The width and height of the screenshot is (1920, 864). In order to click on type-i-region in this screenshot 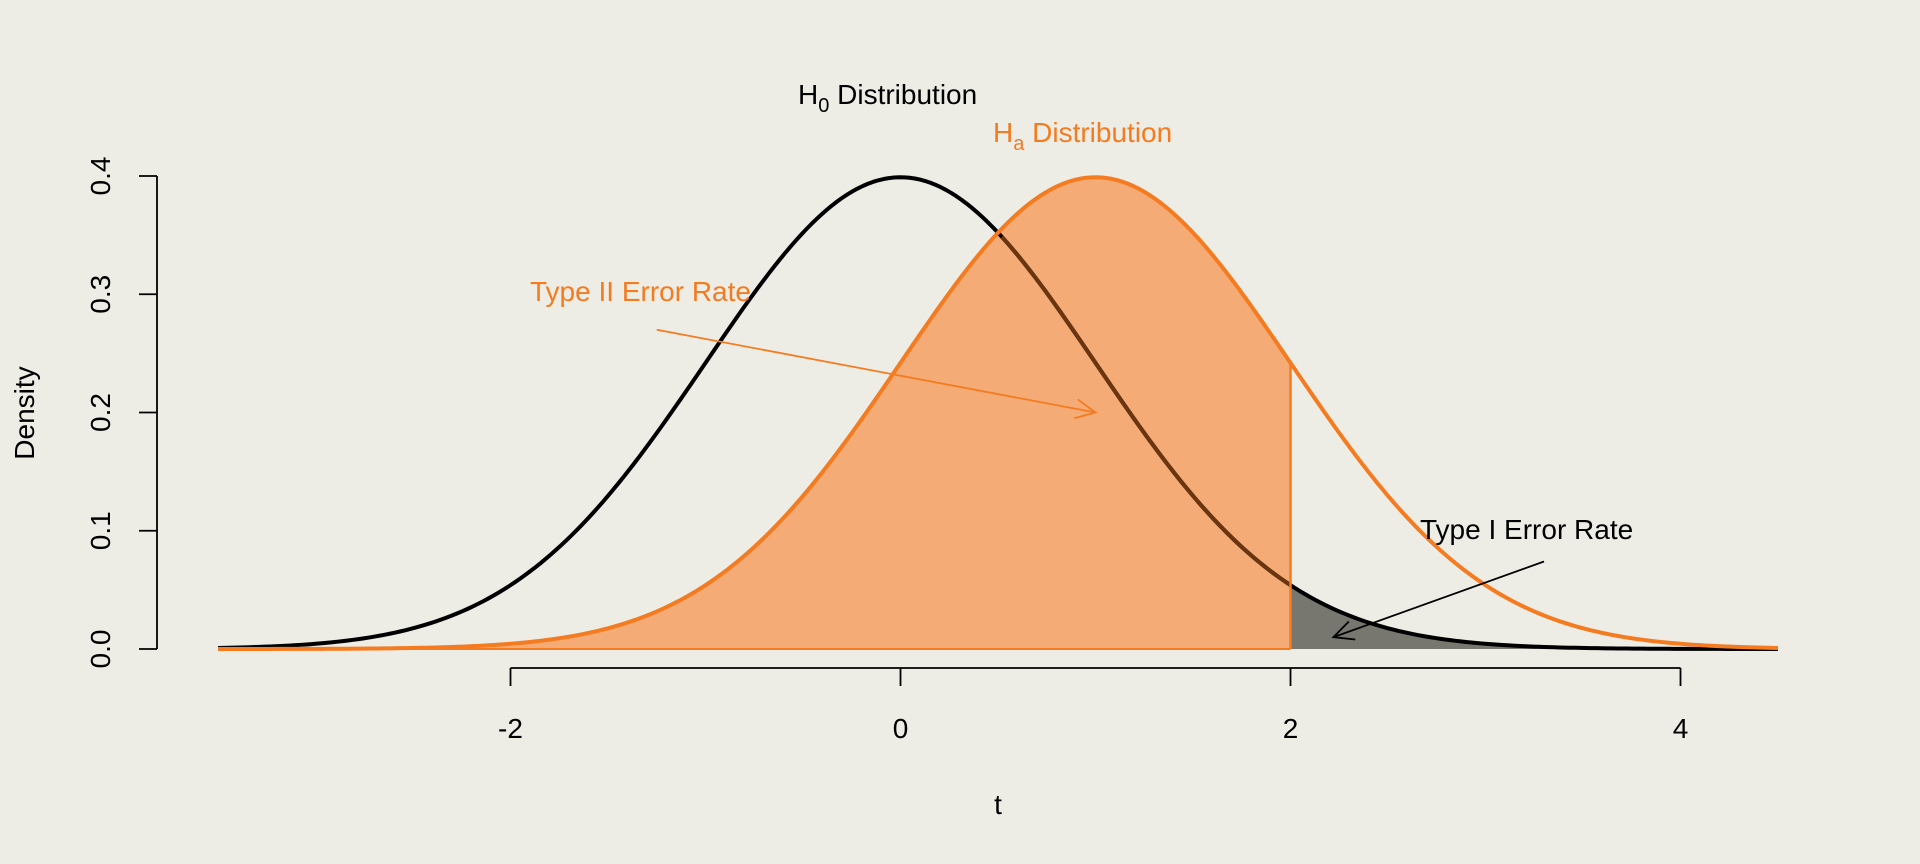, I will do `click(1534, 617)`.